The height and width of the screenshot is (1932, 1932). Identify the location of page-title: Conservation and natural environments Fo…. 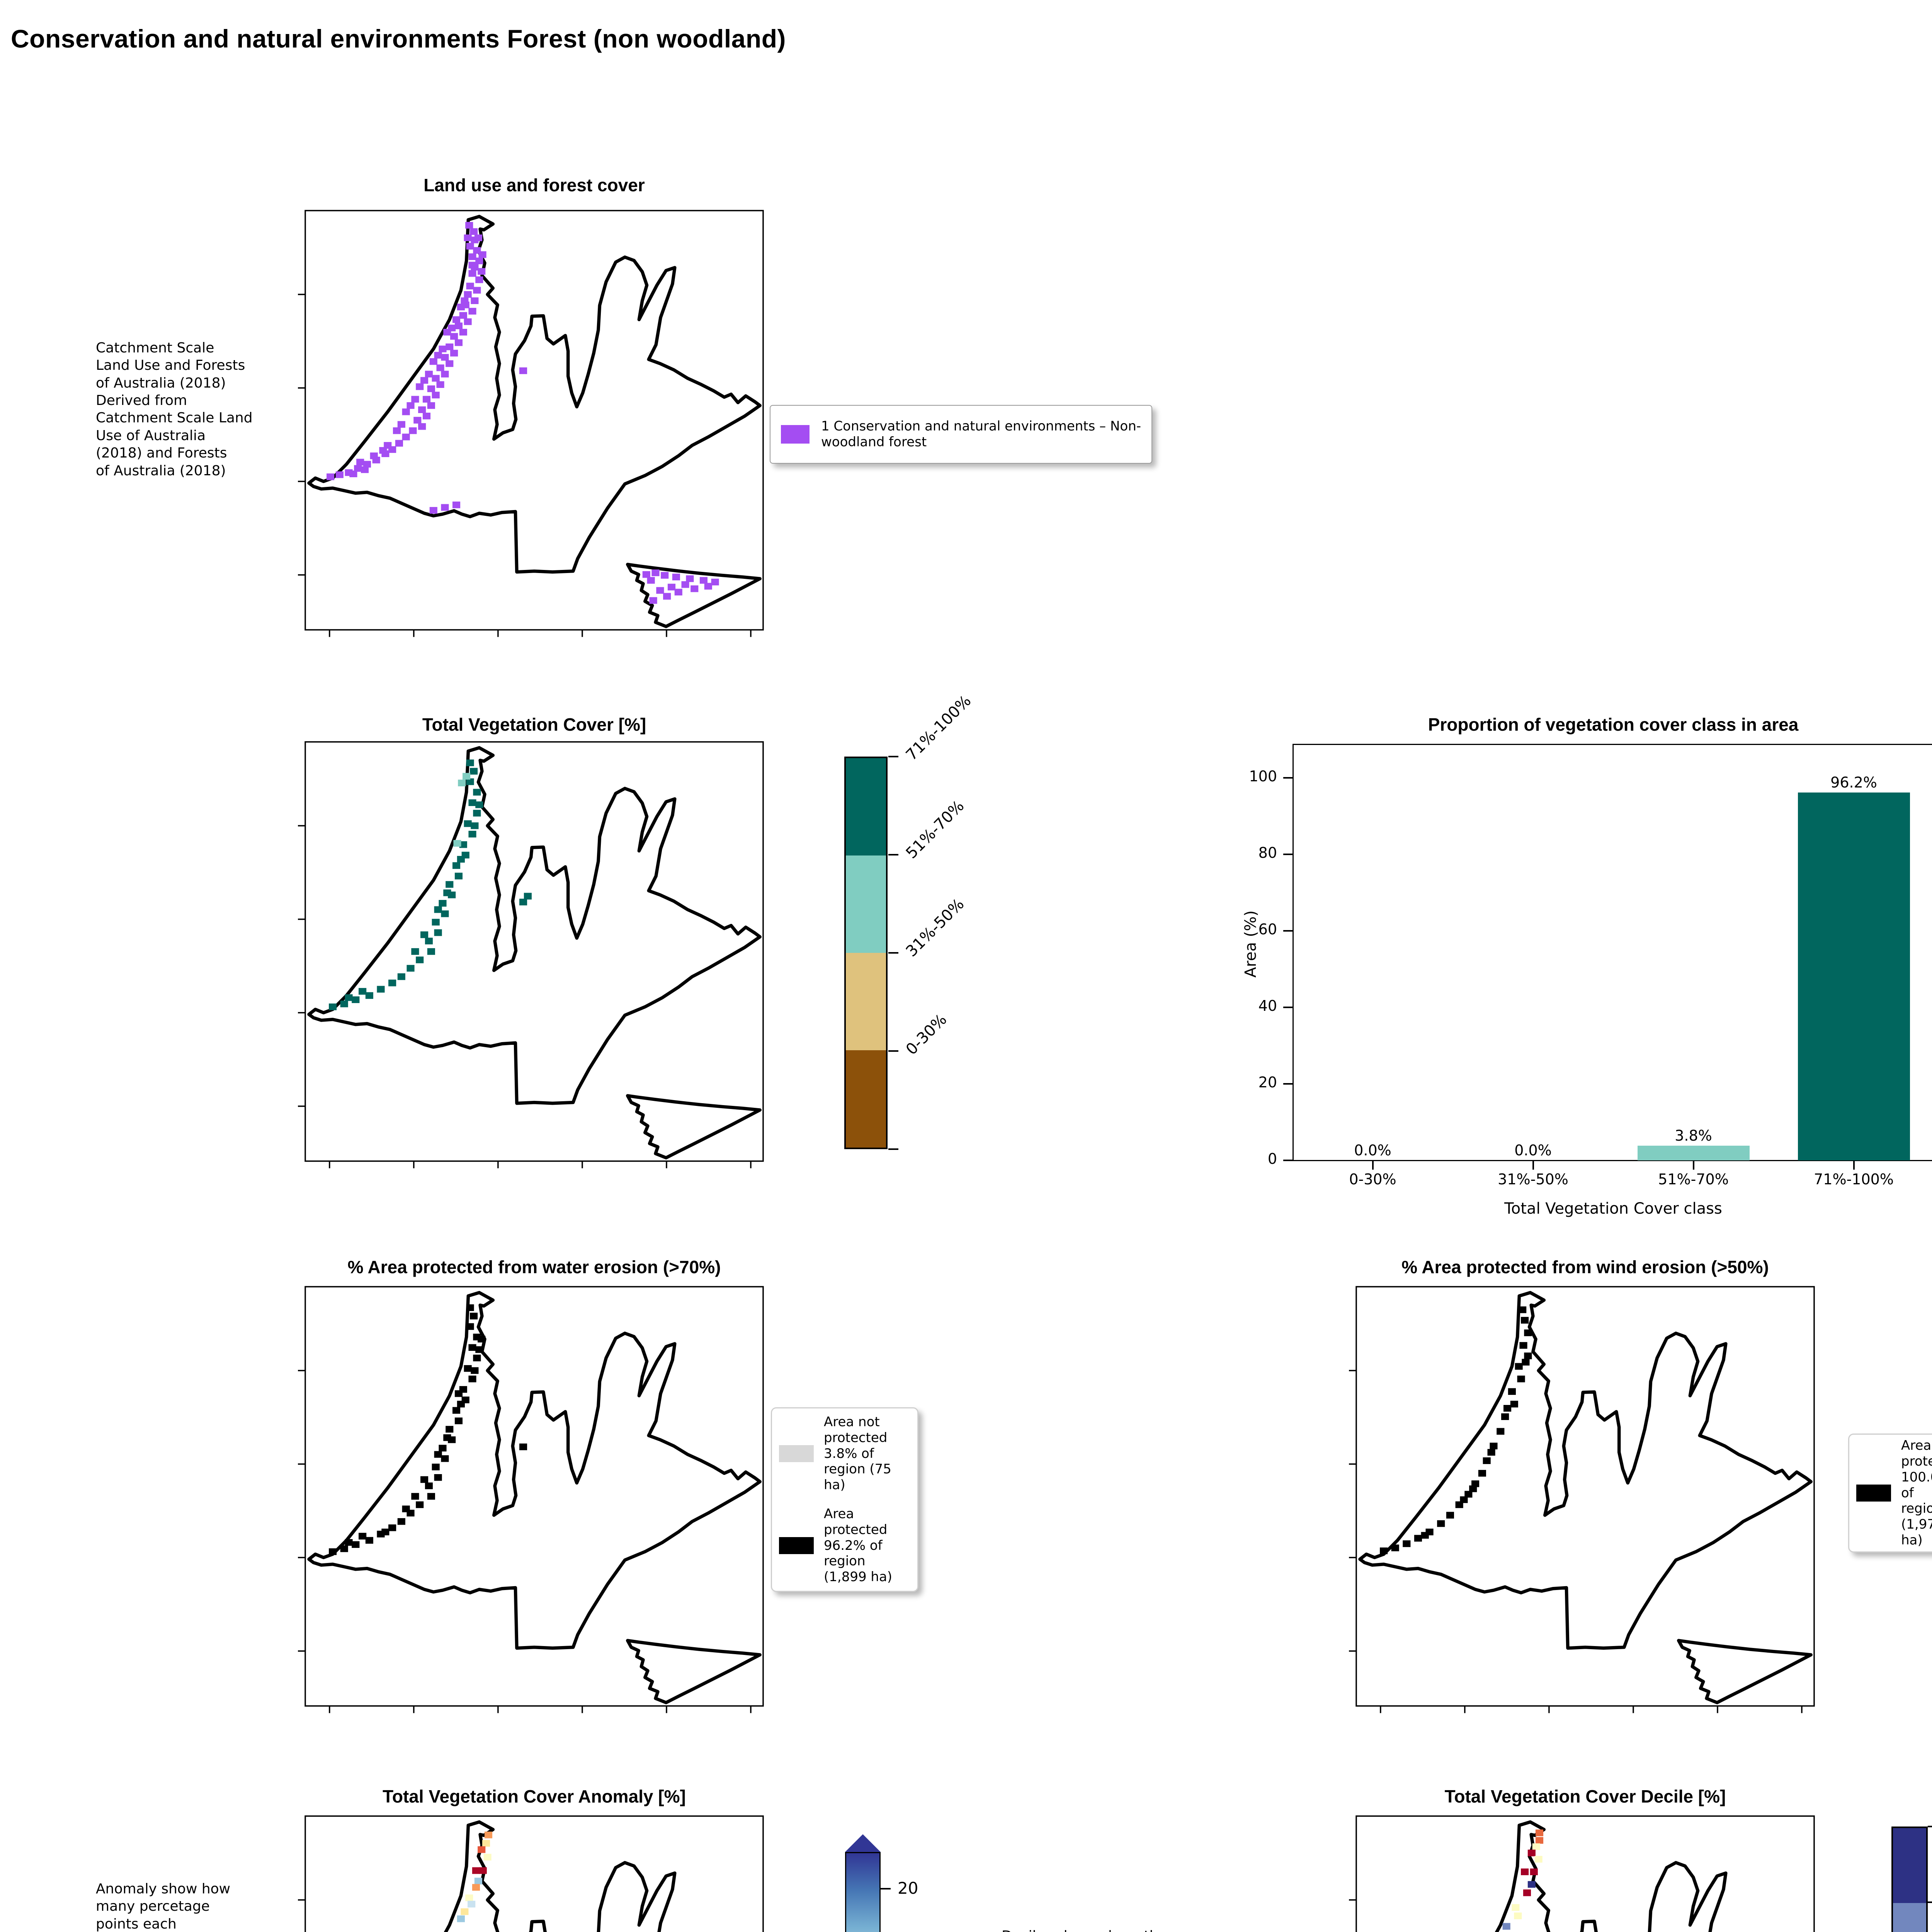
(399, 39).